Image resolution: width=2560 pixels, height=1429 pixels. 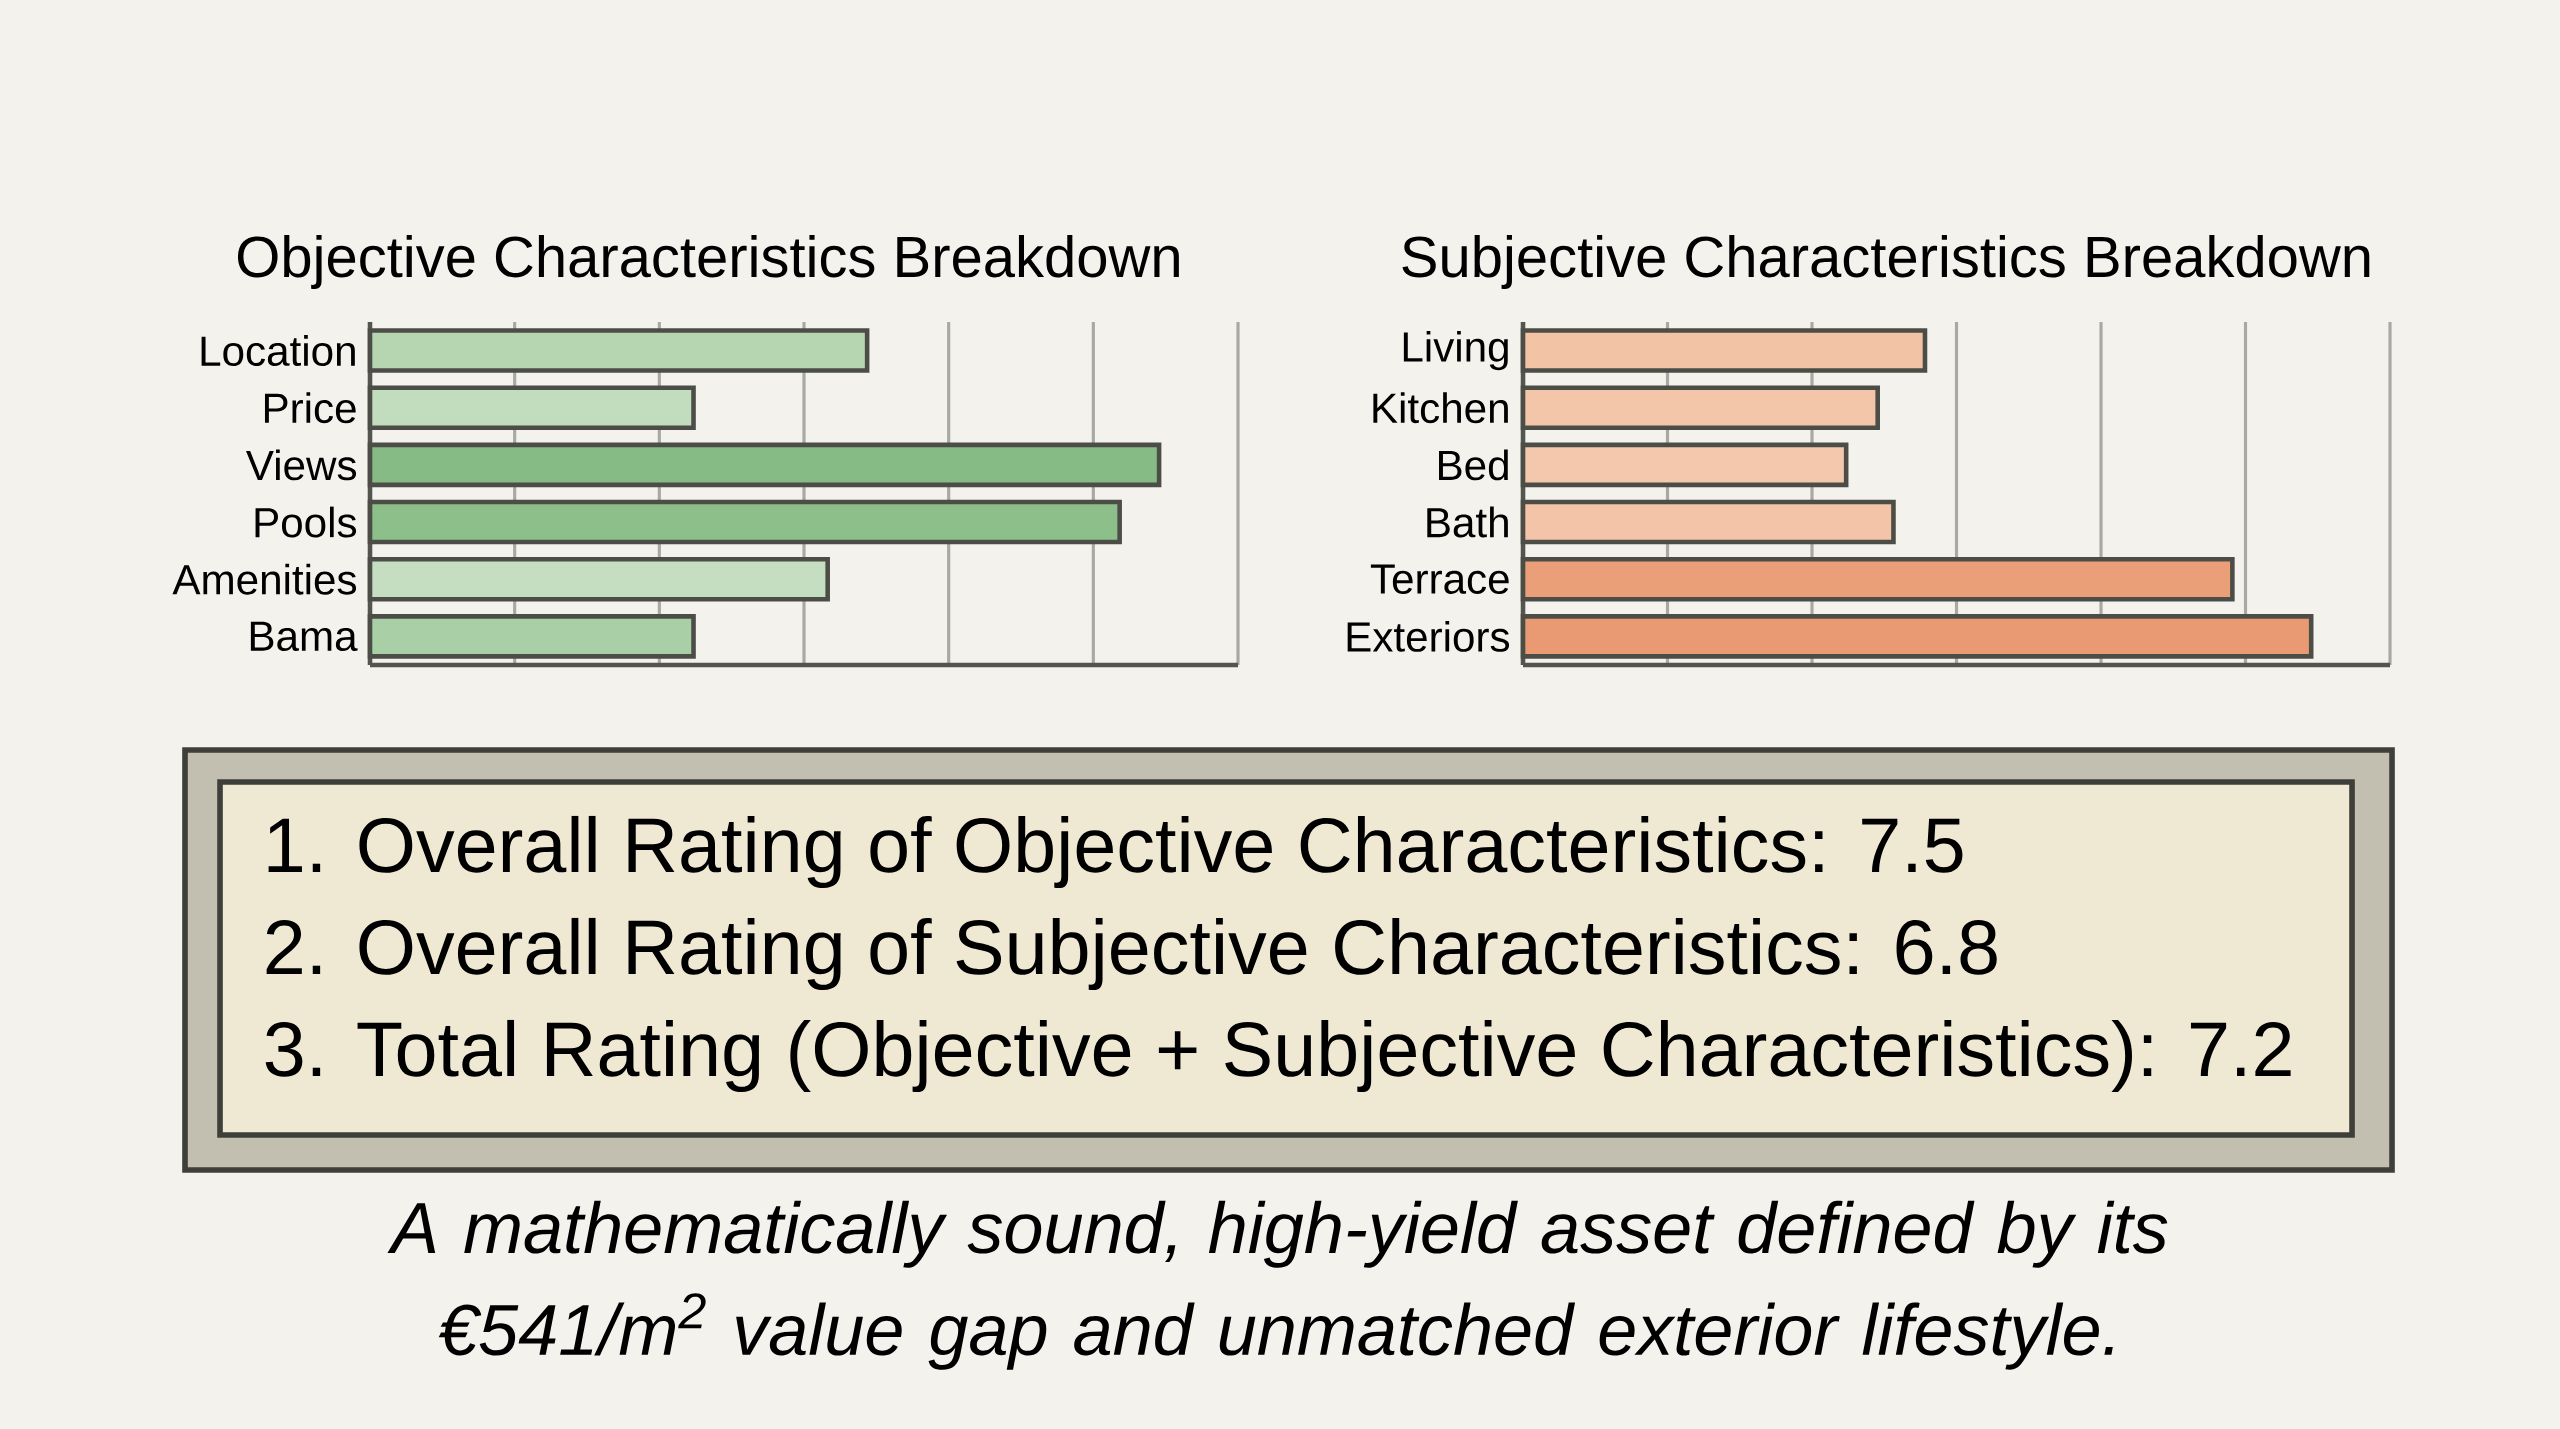 I want to click on chart-title: Objective Characteristics Breakdown, so click(x=708, y=261).